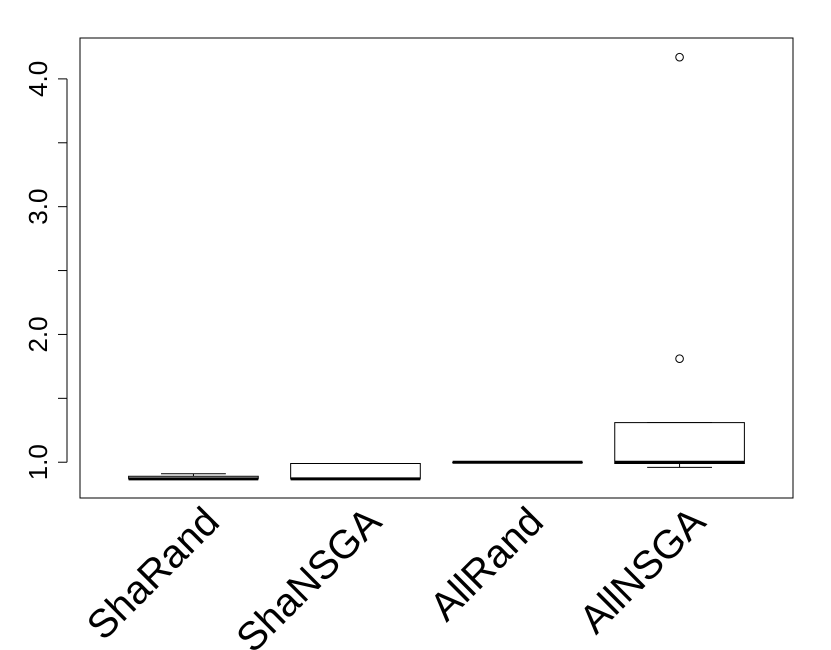 This screenshot has width=831, height=650. Describe the element at coordinates (38, 334) in the screenshot. I see `y-tick-label: 2.0` at that location.